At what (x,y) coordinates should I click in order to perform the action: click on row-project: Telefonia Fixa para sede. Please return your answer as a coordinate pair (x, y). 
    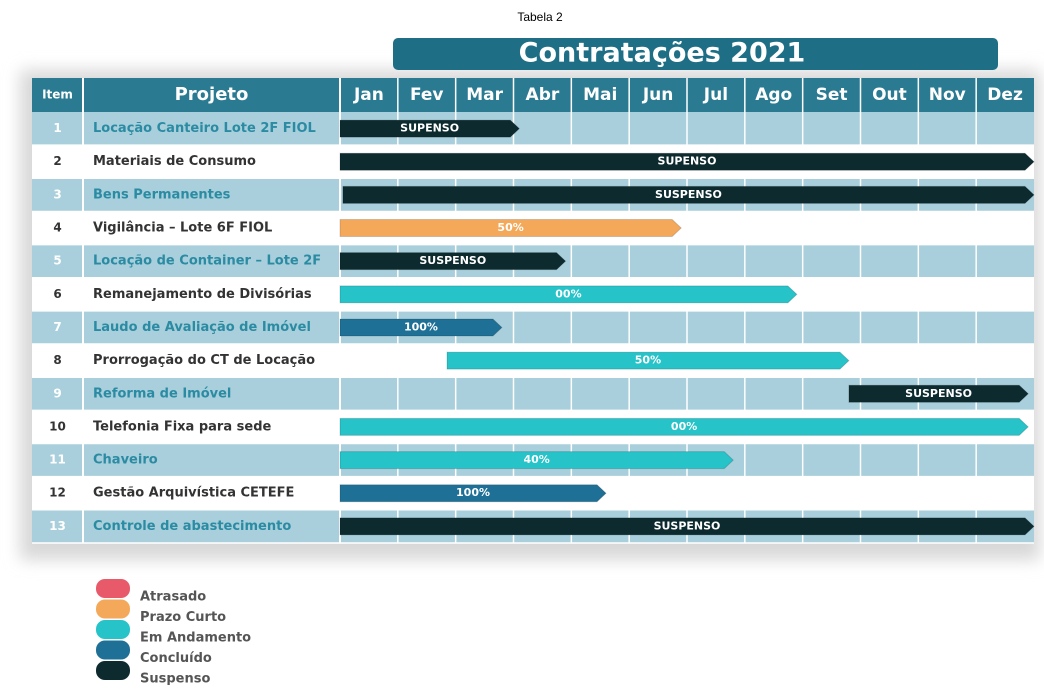
    Looking at the image, I should click on (182, 426).